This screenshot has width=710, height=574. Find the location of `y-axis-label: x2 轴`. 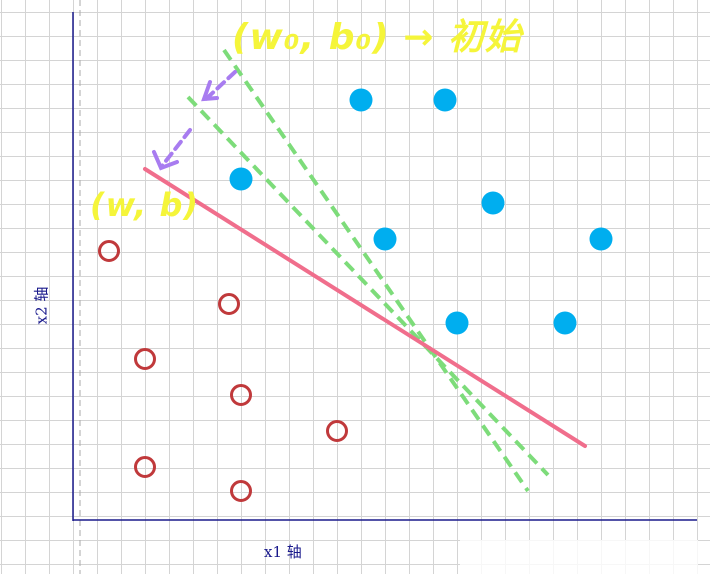

y-axis-label: x2 轴 is located at coordinates (41, 305).